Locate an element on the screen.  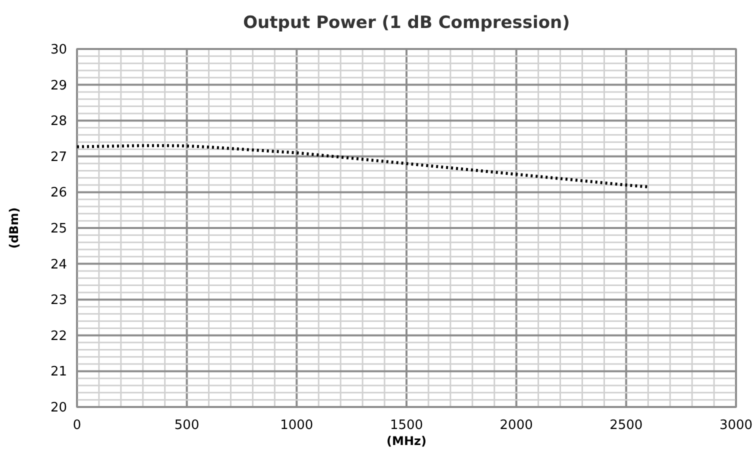
x-axis-title: (MHz) is located at coordinates (406, 441).